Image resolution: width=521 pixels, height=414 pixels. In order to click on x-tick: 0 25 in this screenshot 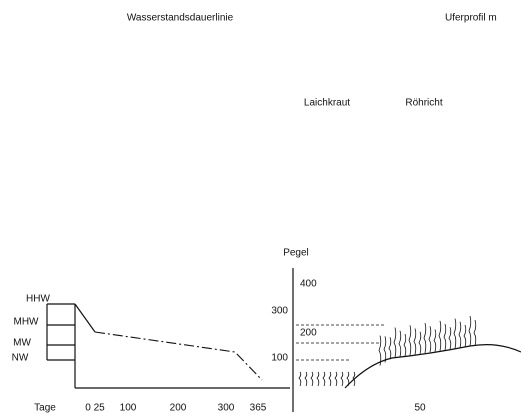, I will do `click(95, 408)`.